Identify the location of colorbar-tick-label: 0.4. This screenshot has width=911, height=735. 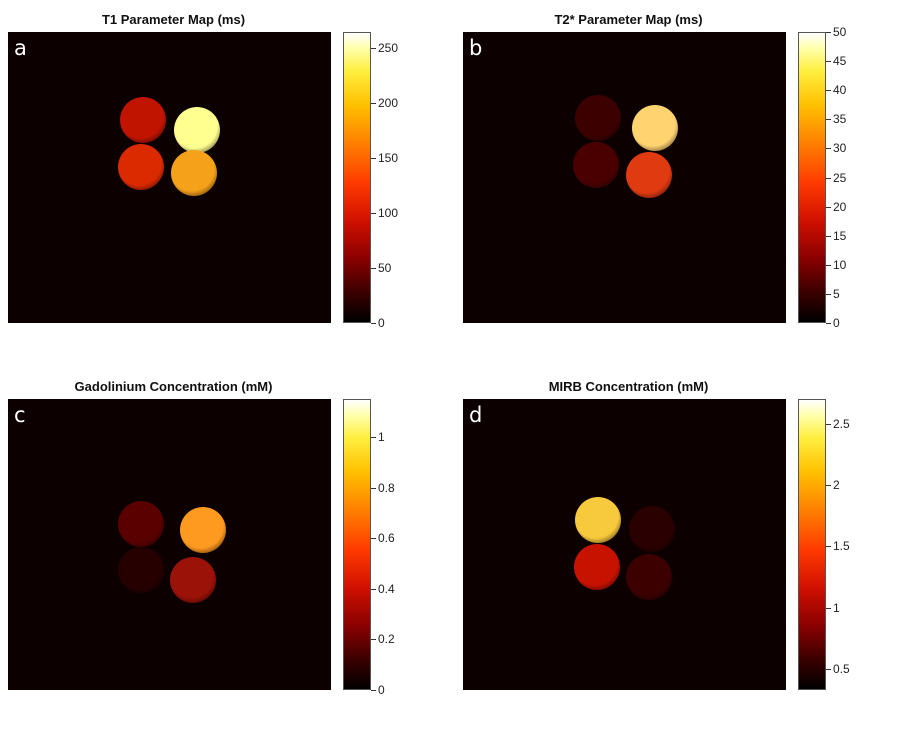
(386, 588).